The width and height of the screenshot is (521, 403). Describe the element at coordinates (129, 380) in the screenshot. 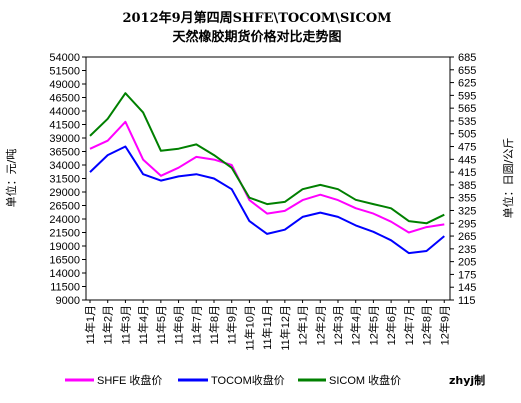

I see `legend-label-shfe: SHFE 收盘价` at that location.